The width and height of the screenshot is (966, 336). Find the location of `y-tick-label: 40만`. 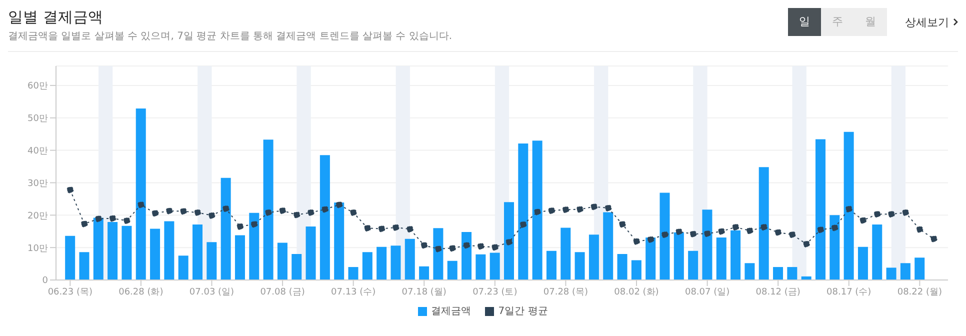

y-tick-label: 40만 is located at coordinates (38, 151).